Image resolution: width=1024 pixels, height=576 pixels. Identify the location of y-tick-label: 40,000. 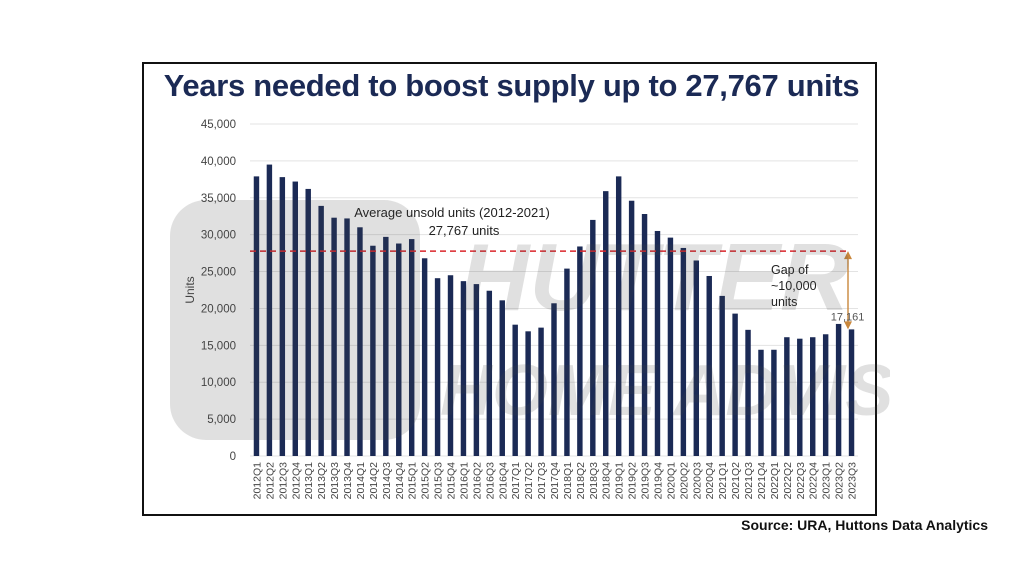
(218, 162).